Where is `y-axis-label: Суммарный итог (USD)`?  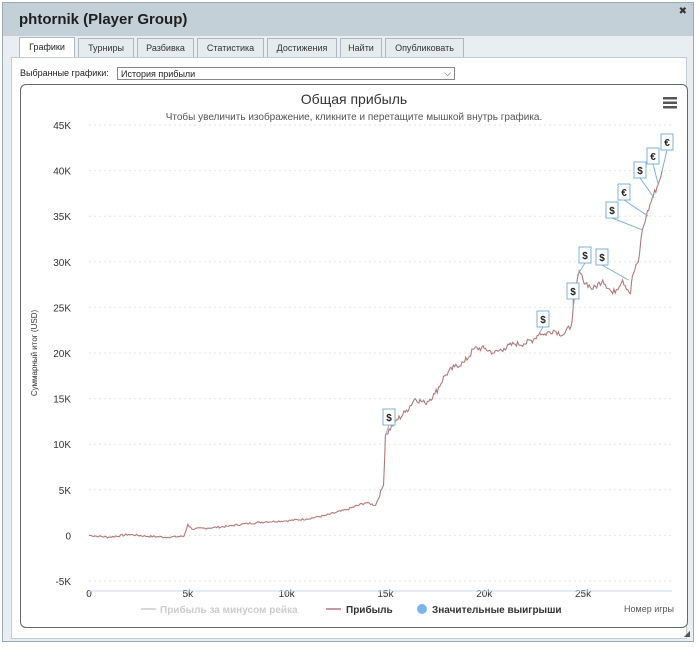 y-axis-label: Суммарный итог (USD) is located at coordinates (34, 353).